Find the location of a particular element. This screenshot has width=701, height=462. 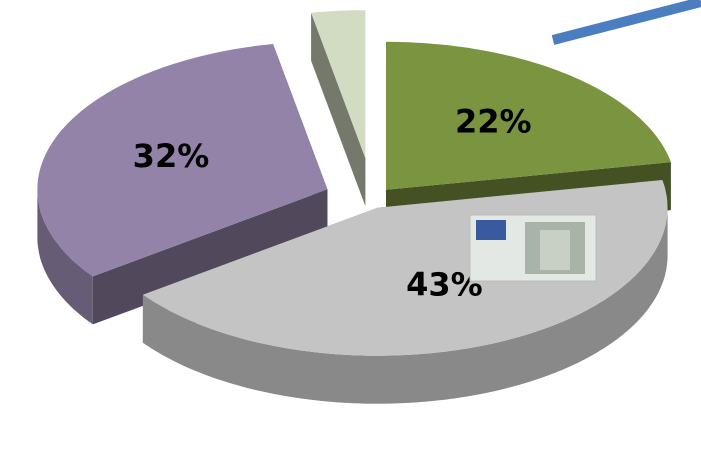

decoration-line is located at coordinates (626, 22).